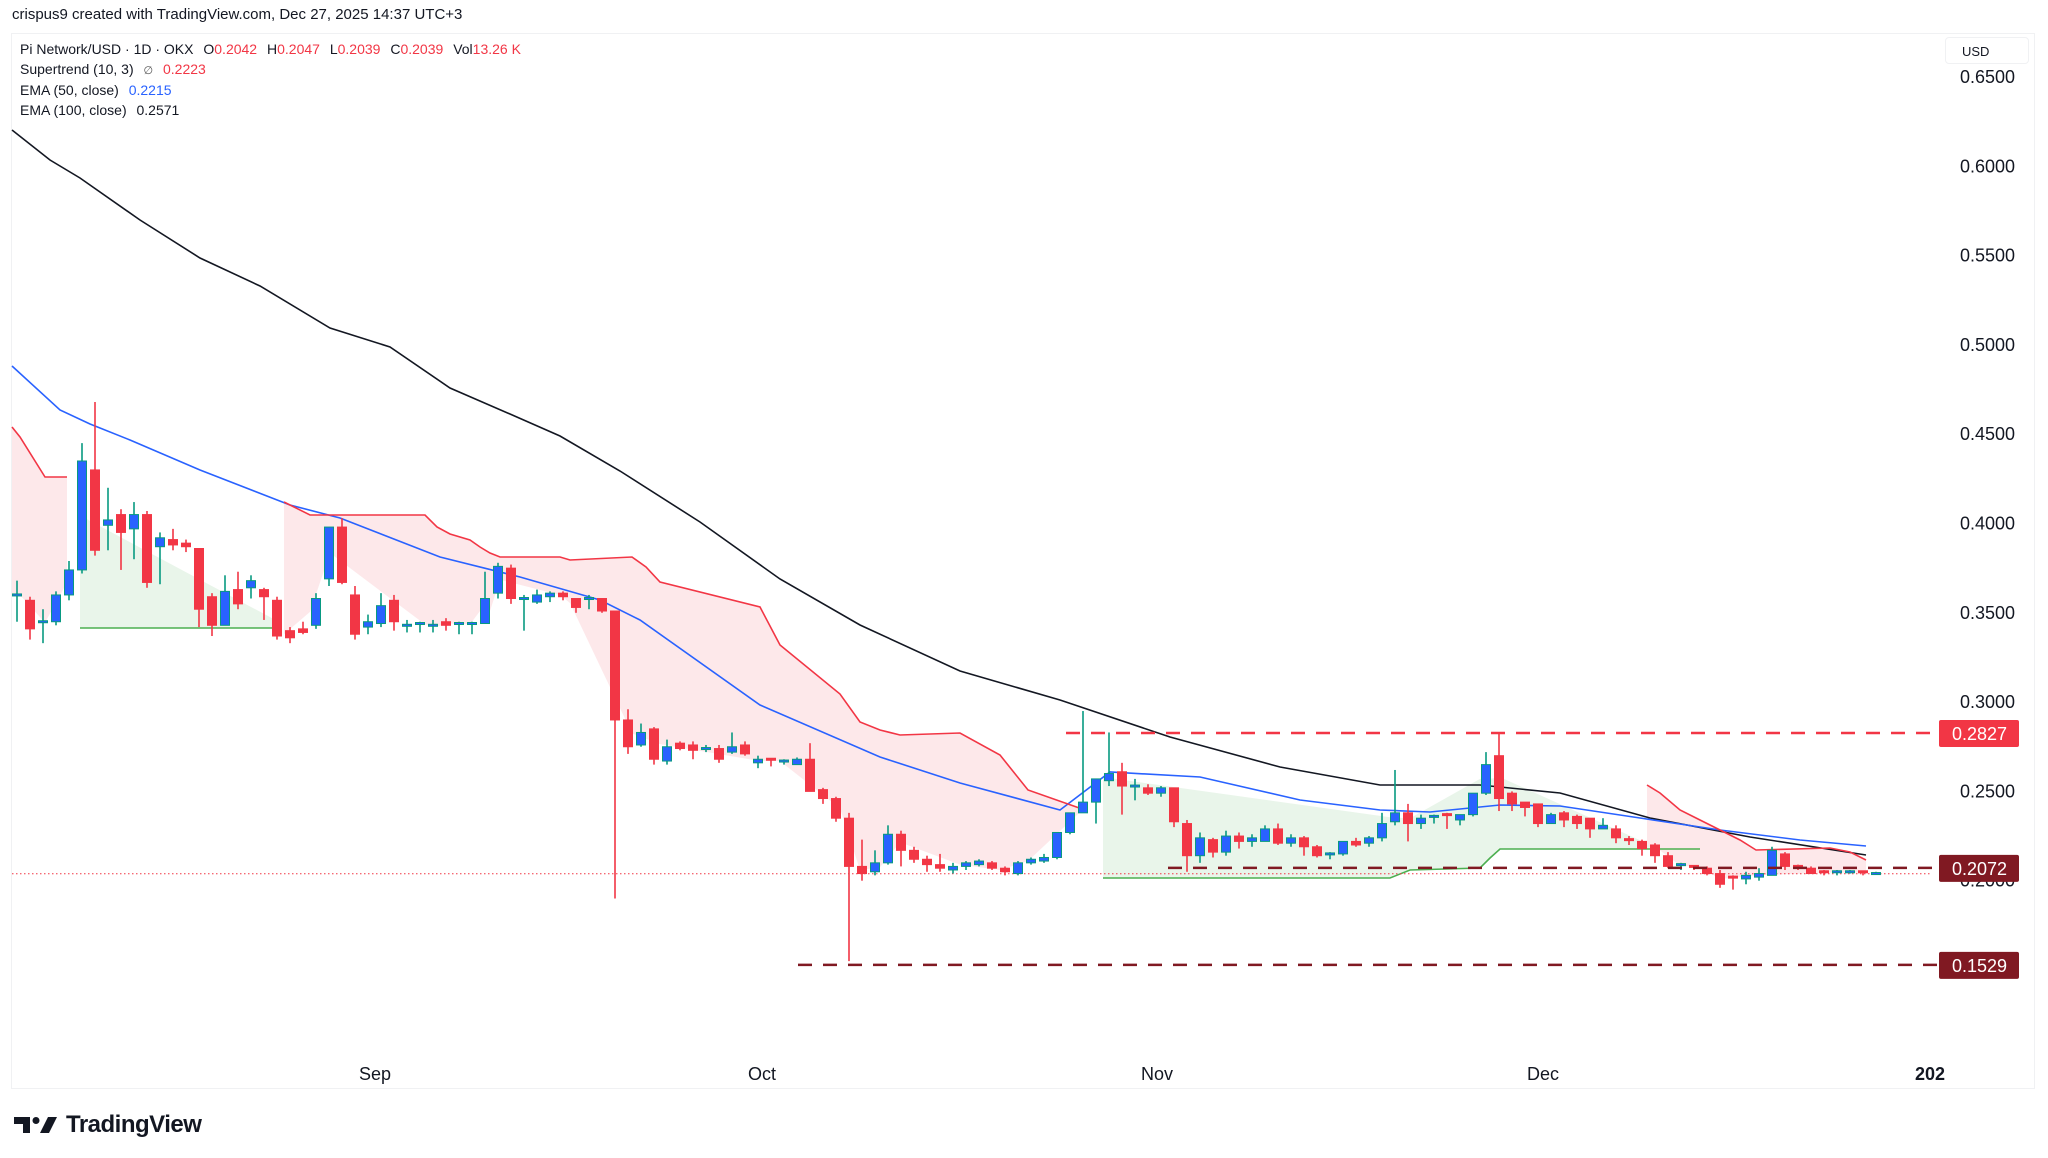 This screenshot has height=1158, width=2048. What do you see at coordinates (1987, 50) in the screenshot?
I see `currency-selector: USD` at bounding box center [1987, 50].